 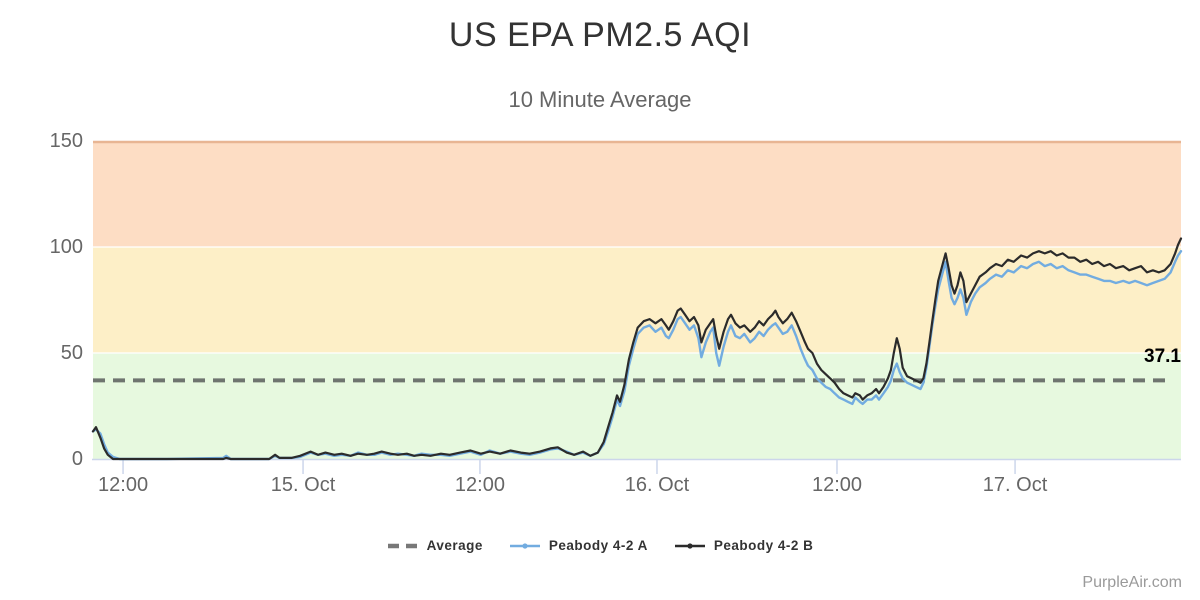 What do you see at coordinates (71, 353) in the screenshot?
I see `y-axis-label-50: 50` at bounding box center [71, 353].